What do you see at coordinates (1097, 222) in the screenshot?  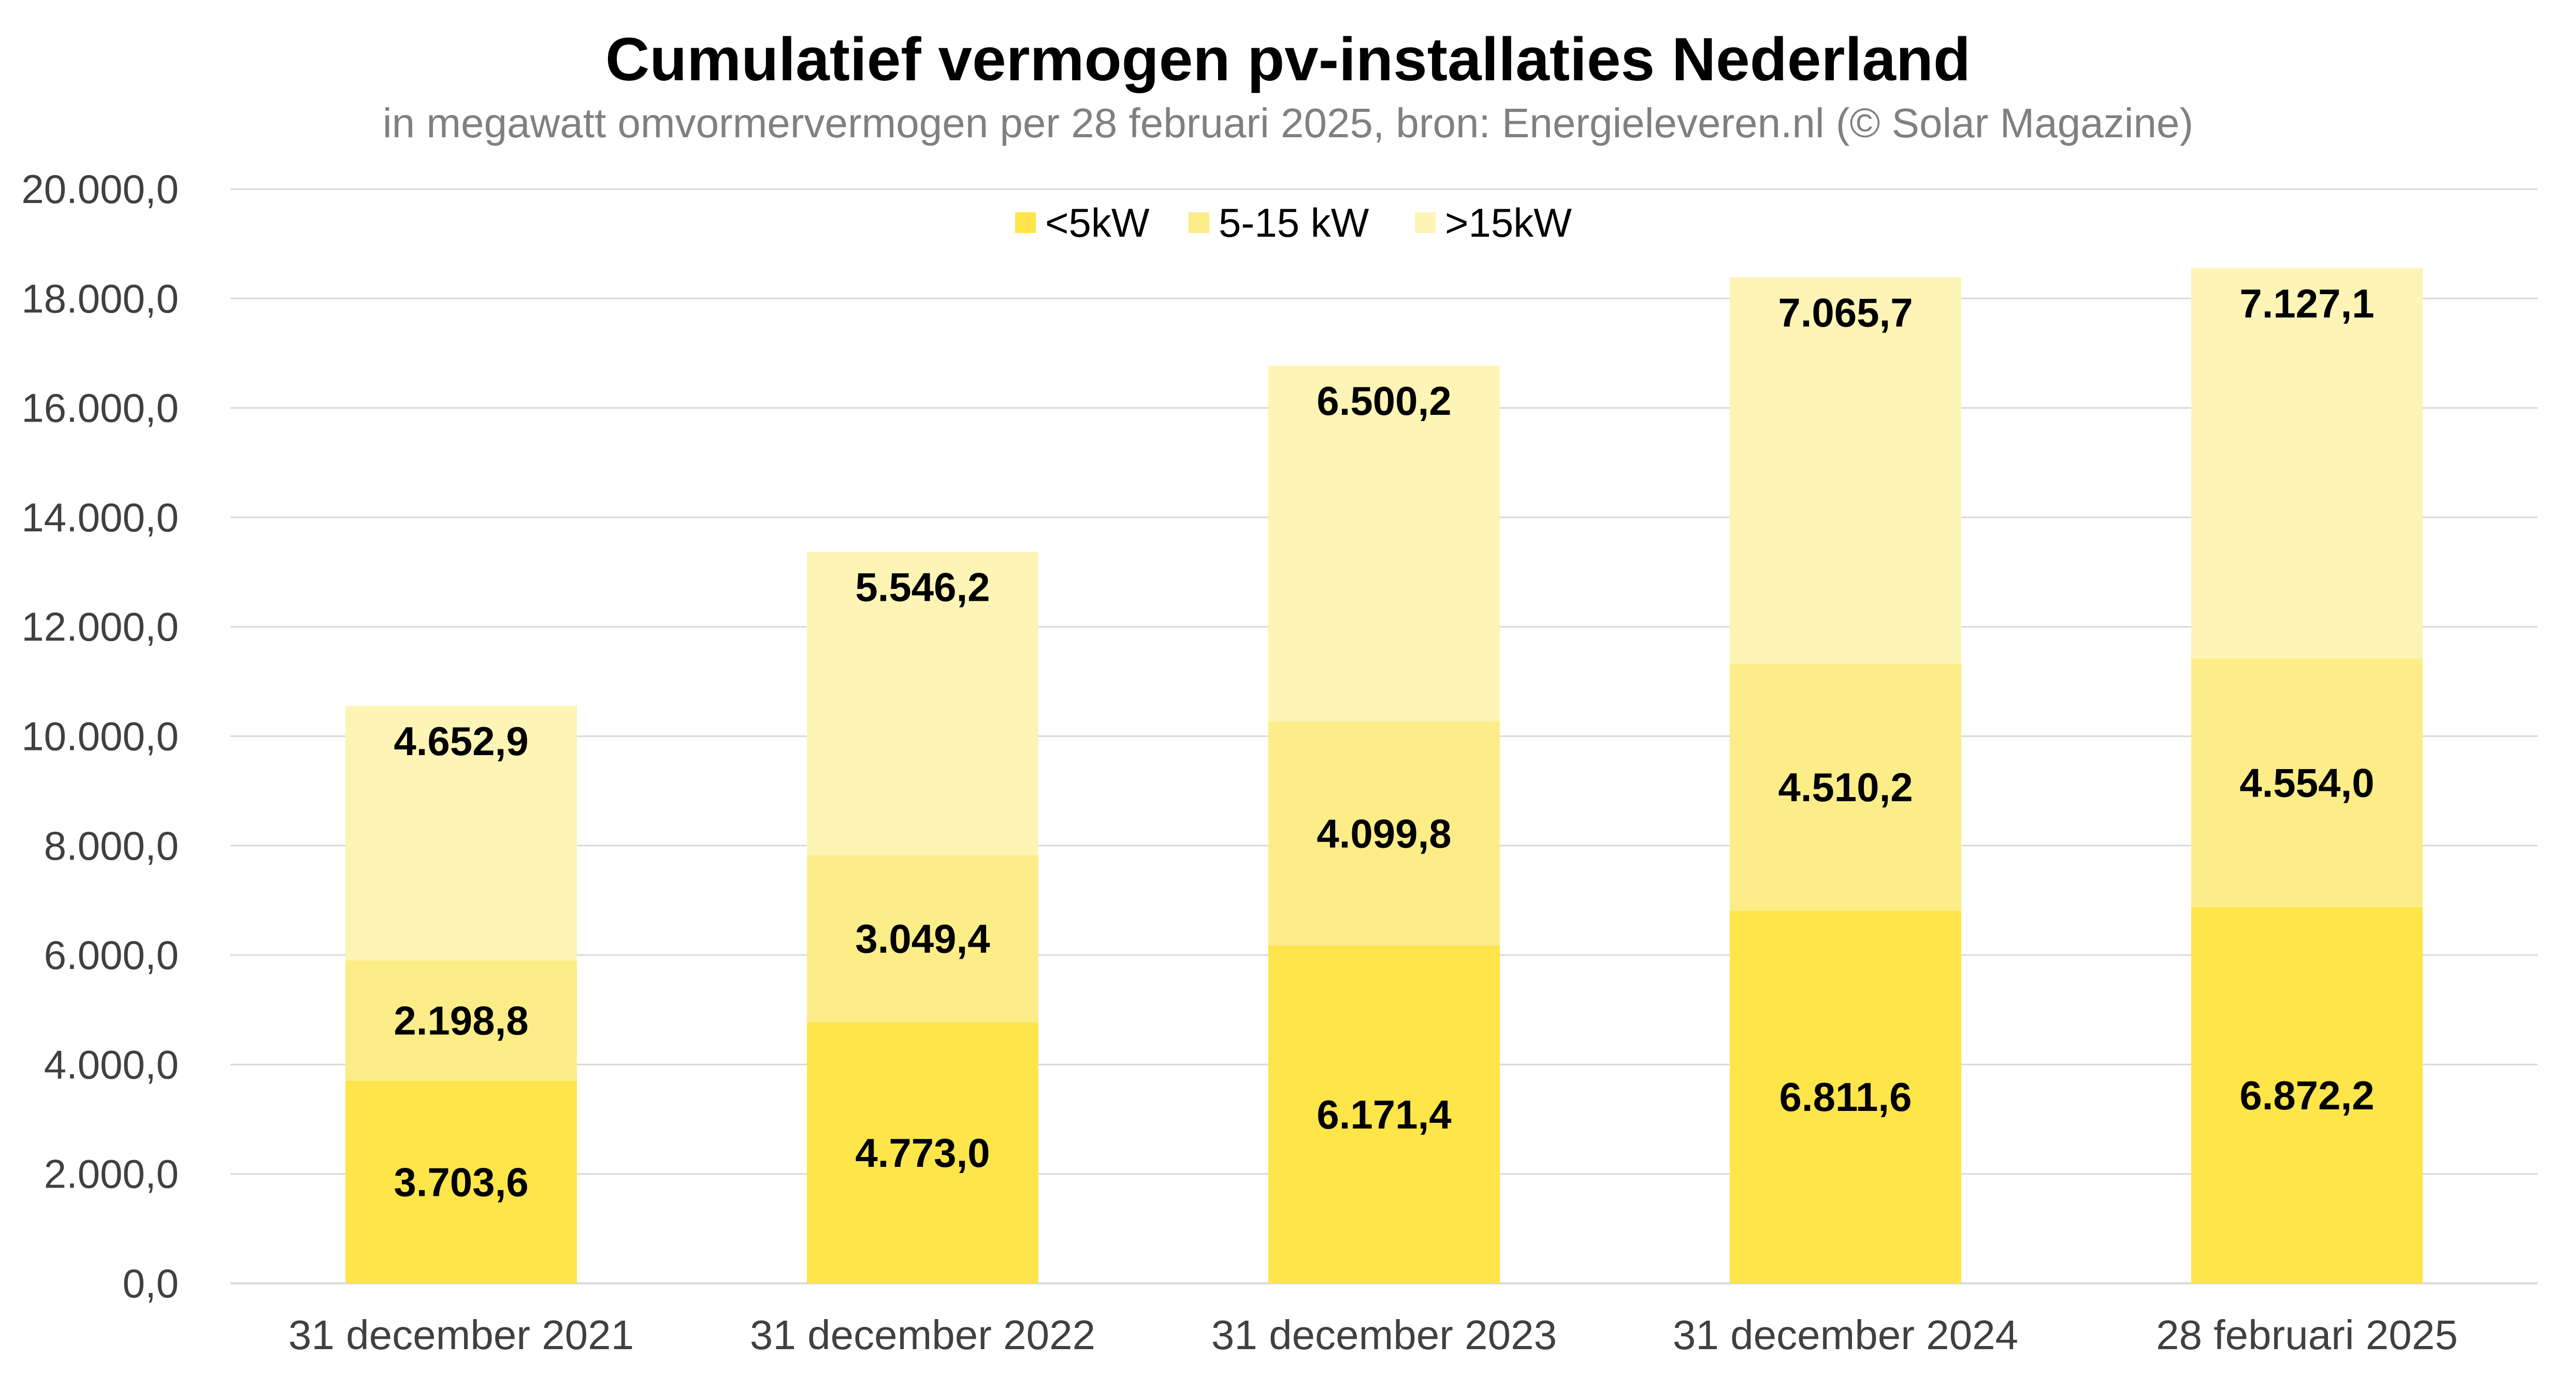 I see `legend-label: <5kW` at bounding box center [1097, 222].